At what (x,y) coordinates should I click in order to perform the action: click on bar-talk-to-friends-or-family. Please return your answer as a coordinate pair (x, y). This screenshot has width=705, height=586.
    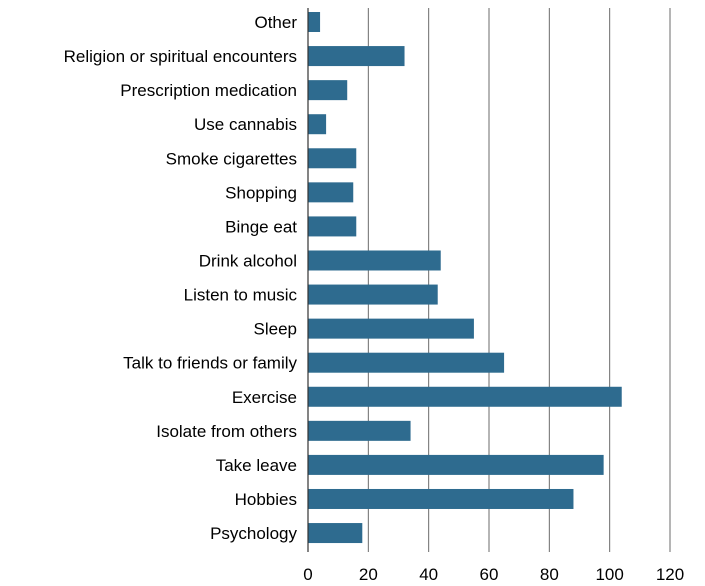
    Looking at the image, I should click on (406, 362).